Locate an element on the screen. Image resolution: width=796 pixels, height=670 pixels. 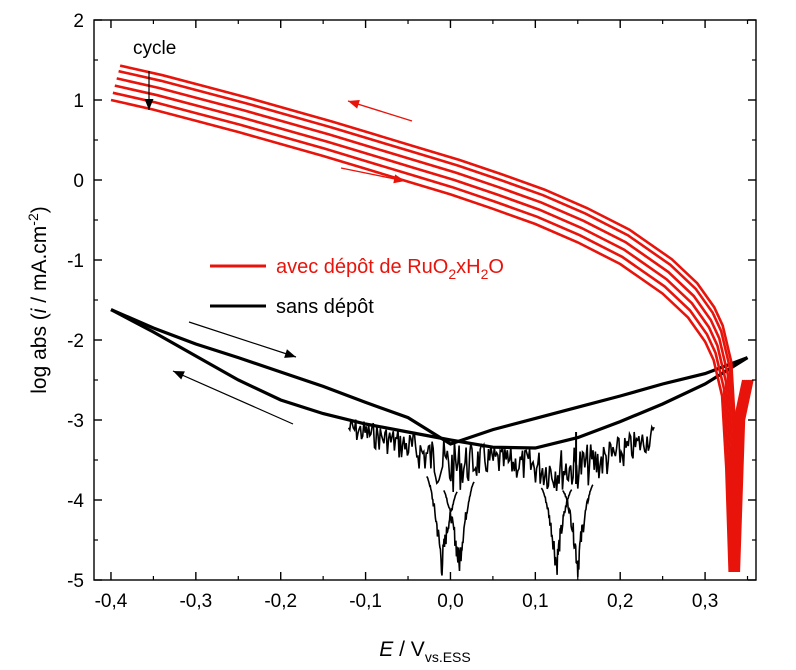
x-tick-label: -0,4 is located at coordinates (111, 601).